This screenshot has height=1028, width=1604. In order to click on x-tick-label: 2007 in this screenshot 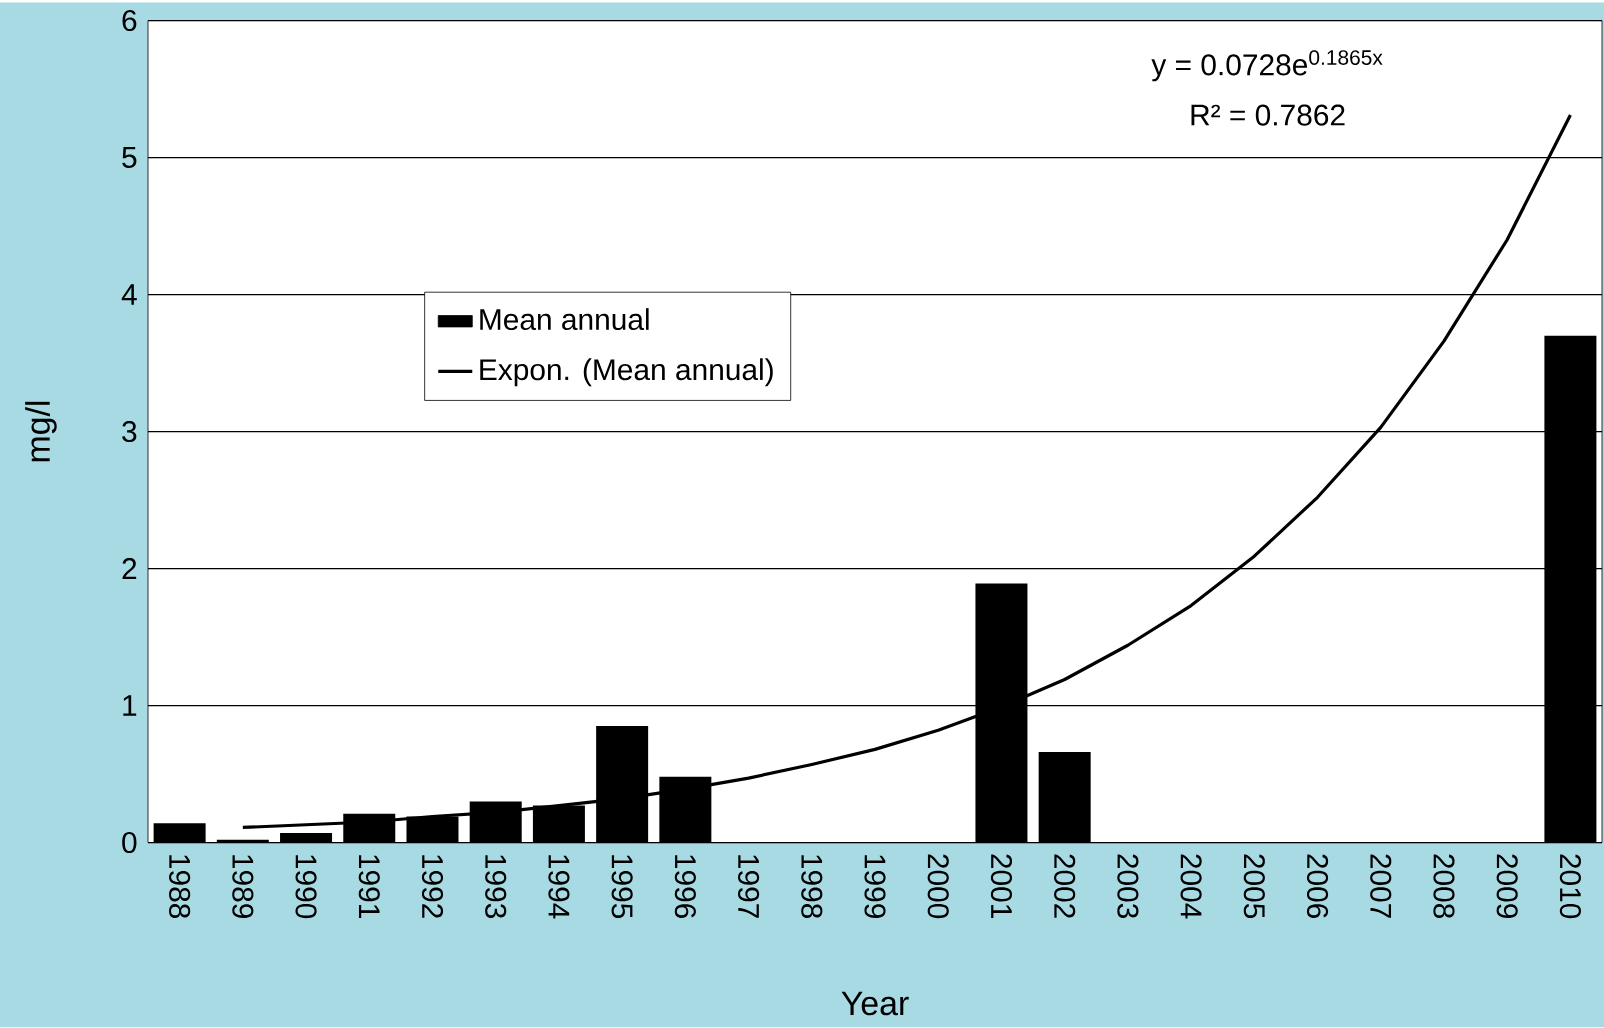, I will do `click(1381, 886)`.